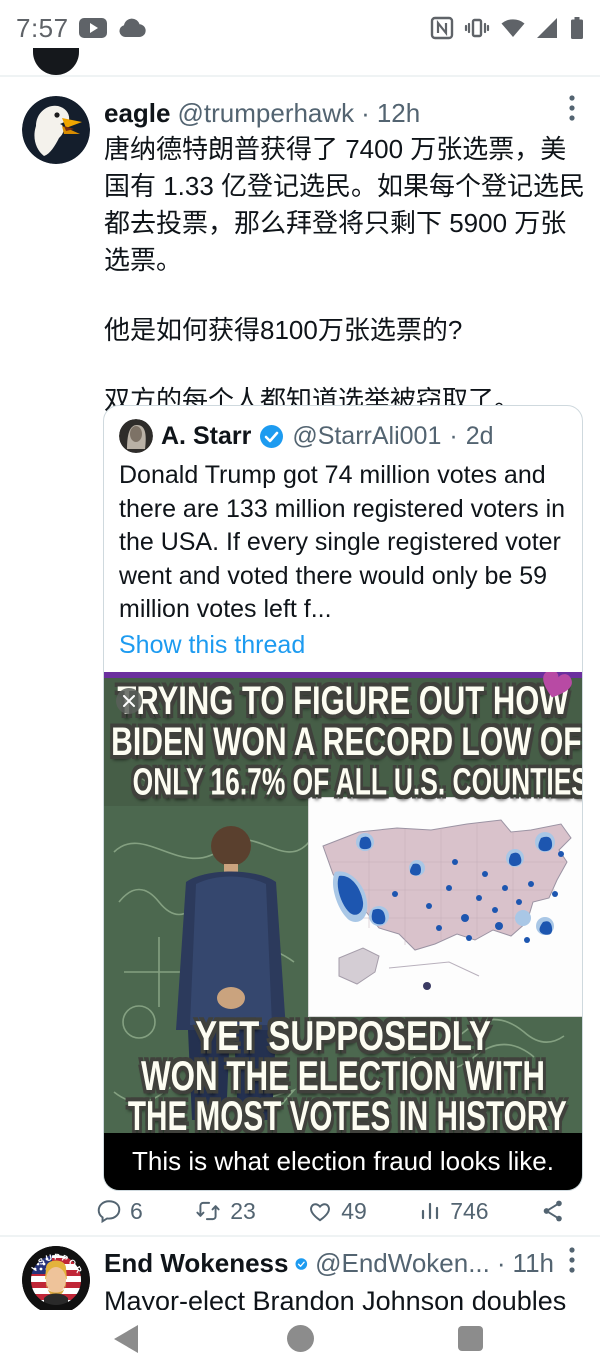  I want to click on meme-text-line: TRYING TO FIGURE OUT HOW, so click(343, 700).